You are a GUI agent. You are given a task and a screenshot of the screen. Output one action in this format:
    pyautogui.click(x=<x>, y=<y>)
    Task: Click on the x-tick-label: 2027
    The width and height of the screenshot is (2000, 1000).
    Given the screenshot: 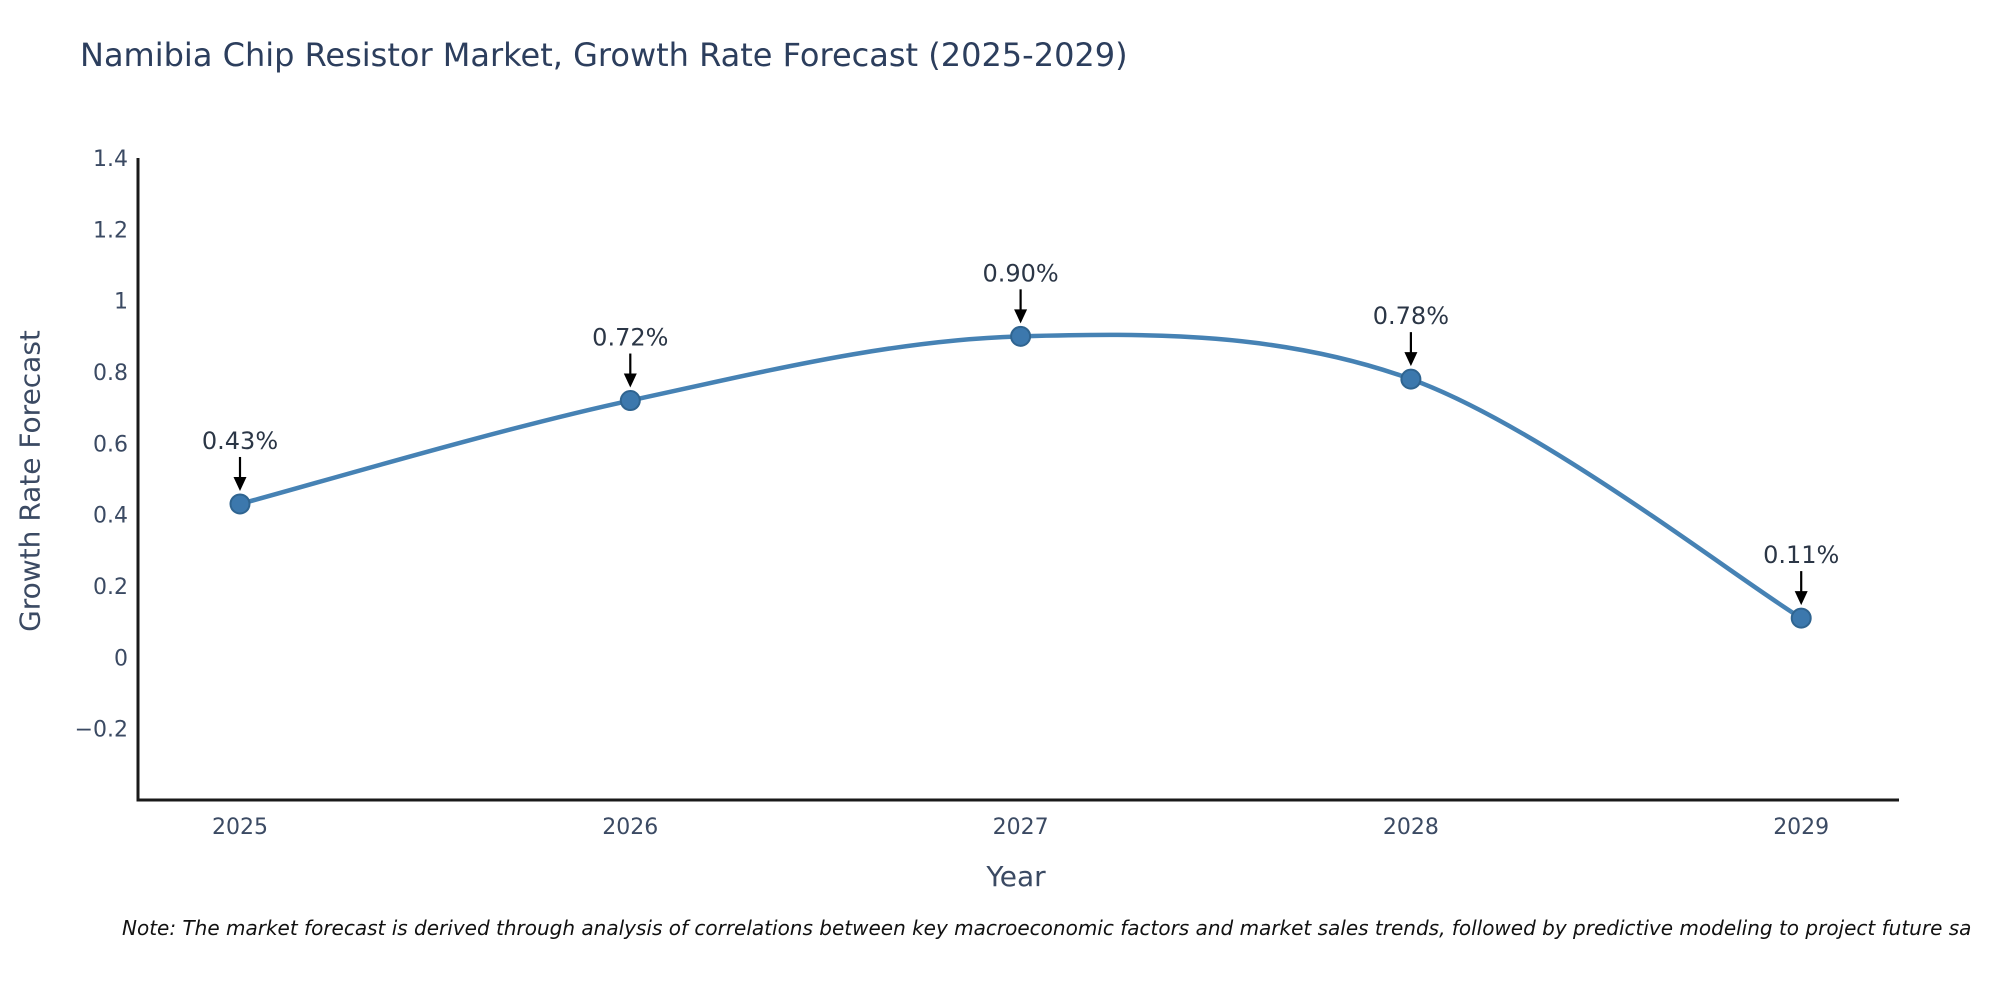 What is the action you would take?
    pyautogui.click(x=1021, y=827)
    